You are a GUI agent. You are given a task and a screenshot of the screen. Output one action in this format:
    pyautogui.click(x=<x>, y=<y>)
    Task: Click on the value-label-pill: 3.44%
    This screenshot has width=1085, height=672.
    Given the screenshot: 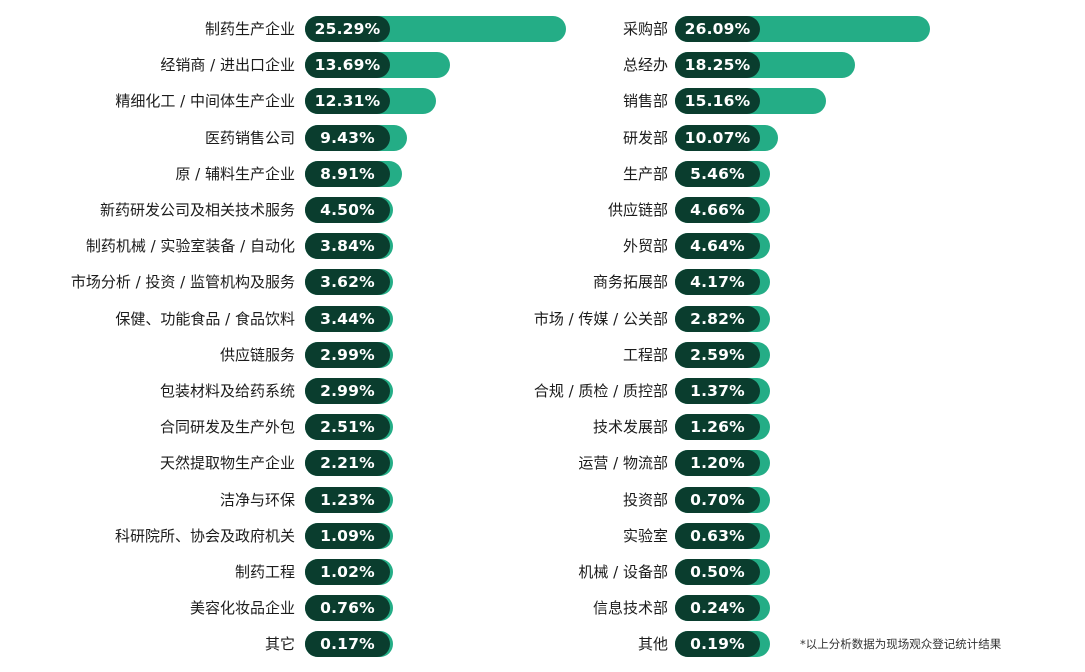 What is the action you would take?
    pyautogui.click(x=347, y=318)
    